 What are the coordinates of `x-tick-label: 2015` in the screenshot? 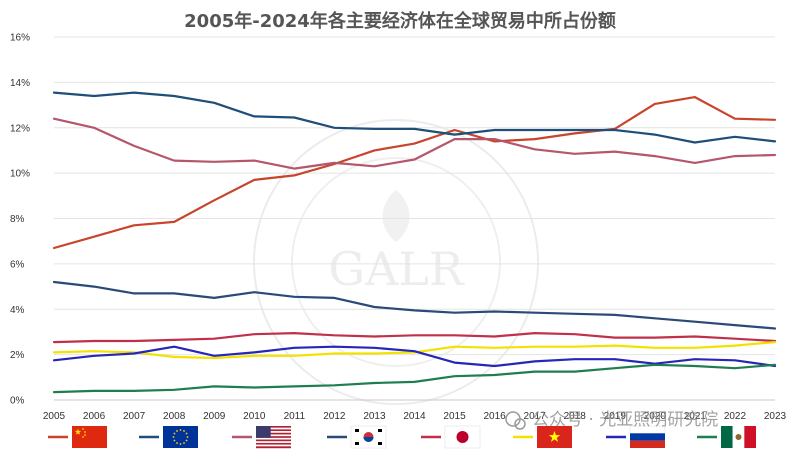 It's located at (454, 416).